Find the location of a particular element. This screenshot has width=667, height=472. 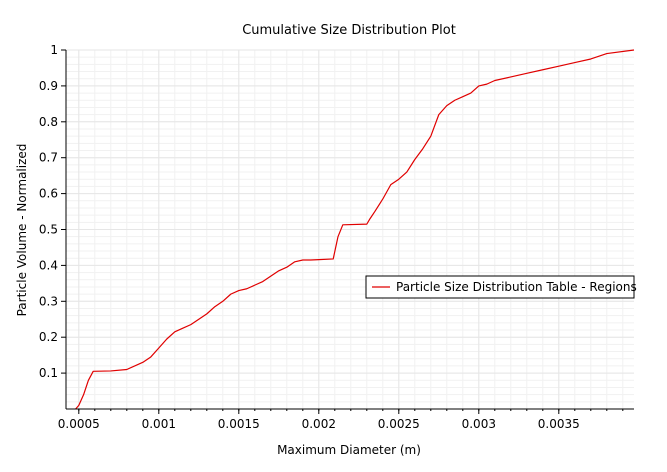

y-tick-label: 0.9 is located at coordinates (48, 86).